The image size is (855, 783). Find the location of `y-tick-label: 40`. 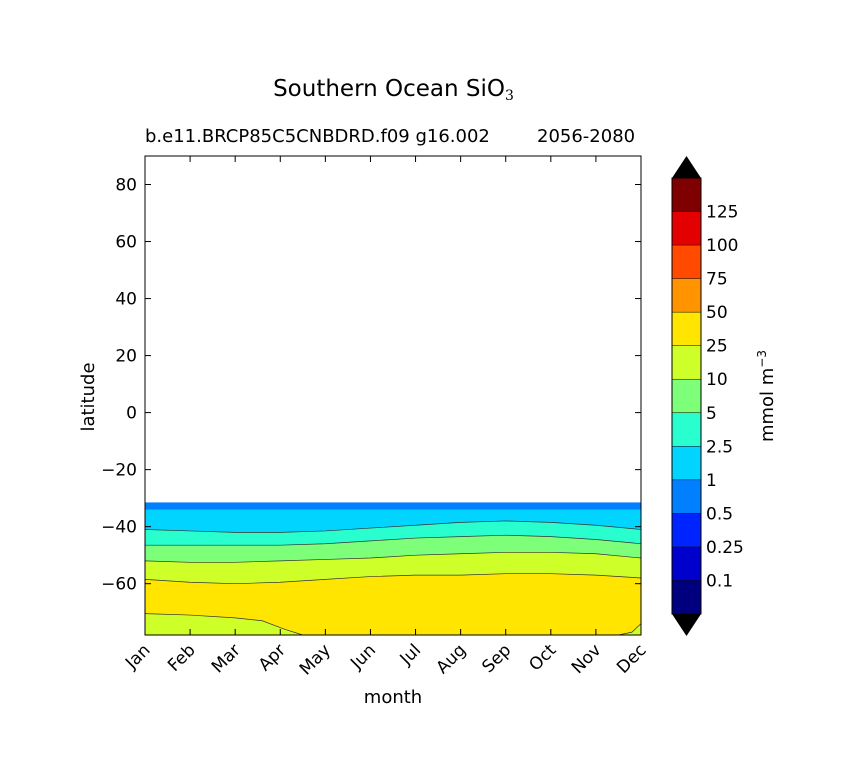

y-tick-label: 40 is located at coordinates (126, 300).